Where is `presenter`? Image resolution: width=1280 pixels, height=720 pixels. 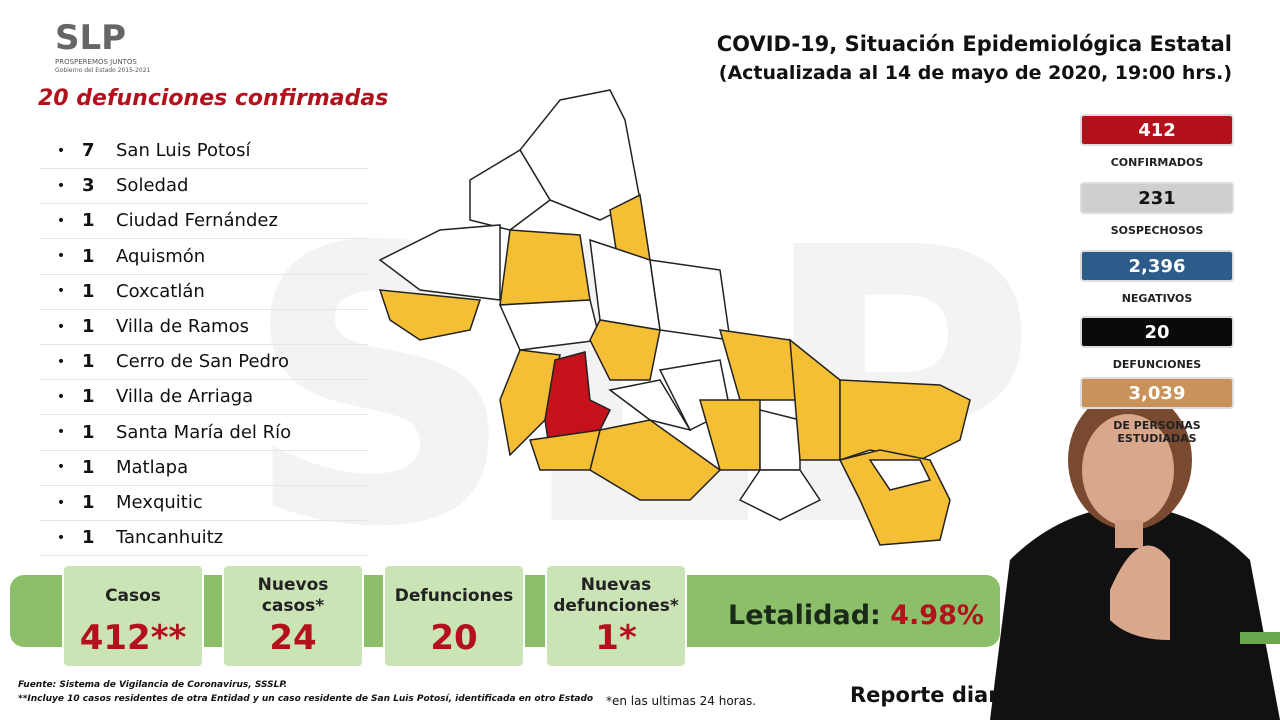
presenter is located at coordinates (1135, 555).